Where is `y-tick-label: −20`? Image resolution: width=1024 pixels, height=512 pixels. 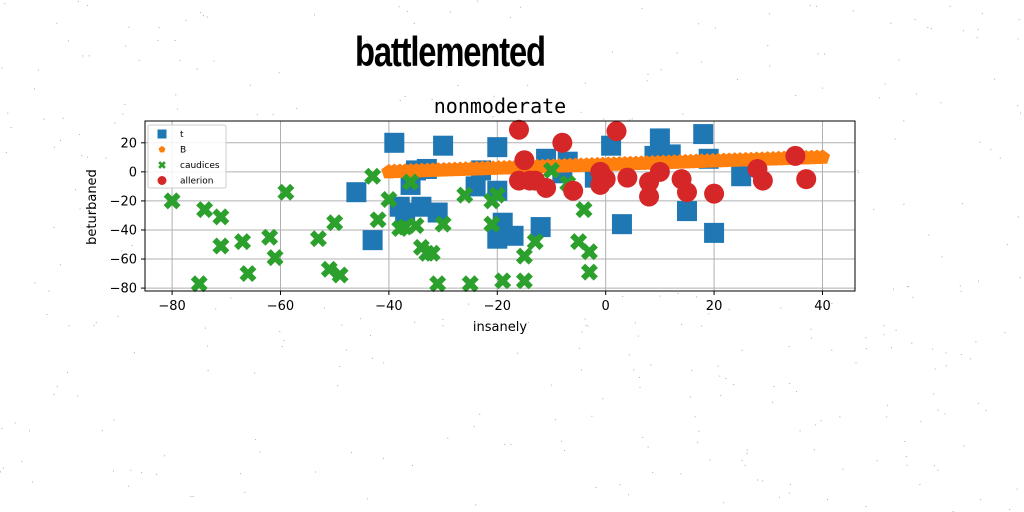
y-tick-label: −20 is located at coordinates (123, 201).